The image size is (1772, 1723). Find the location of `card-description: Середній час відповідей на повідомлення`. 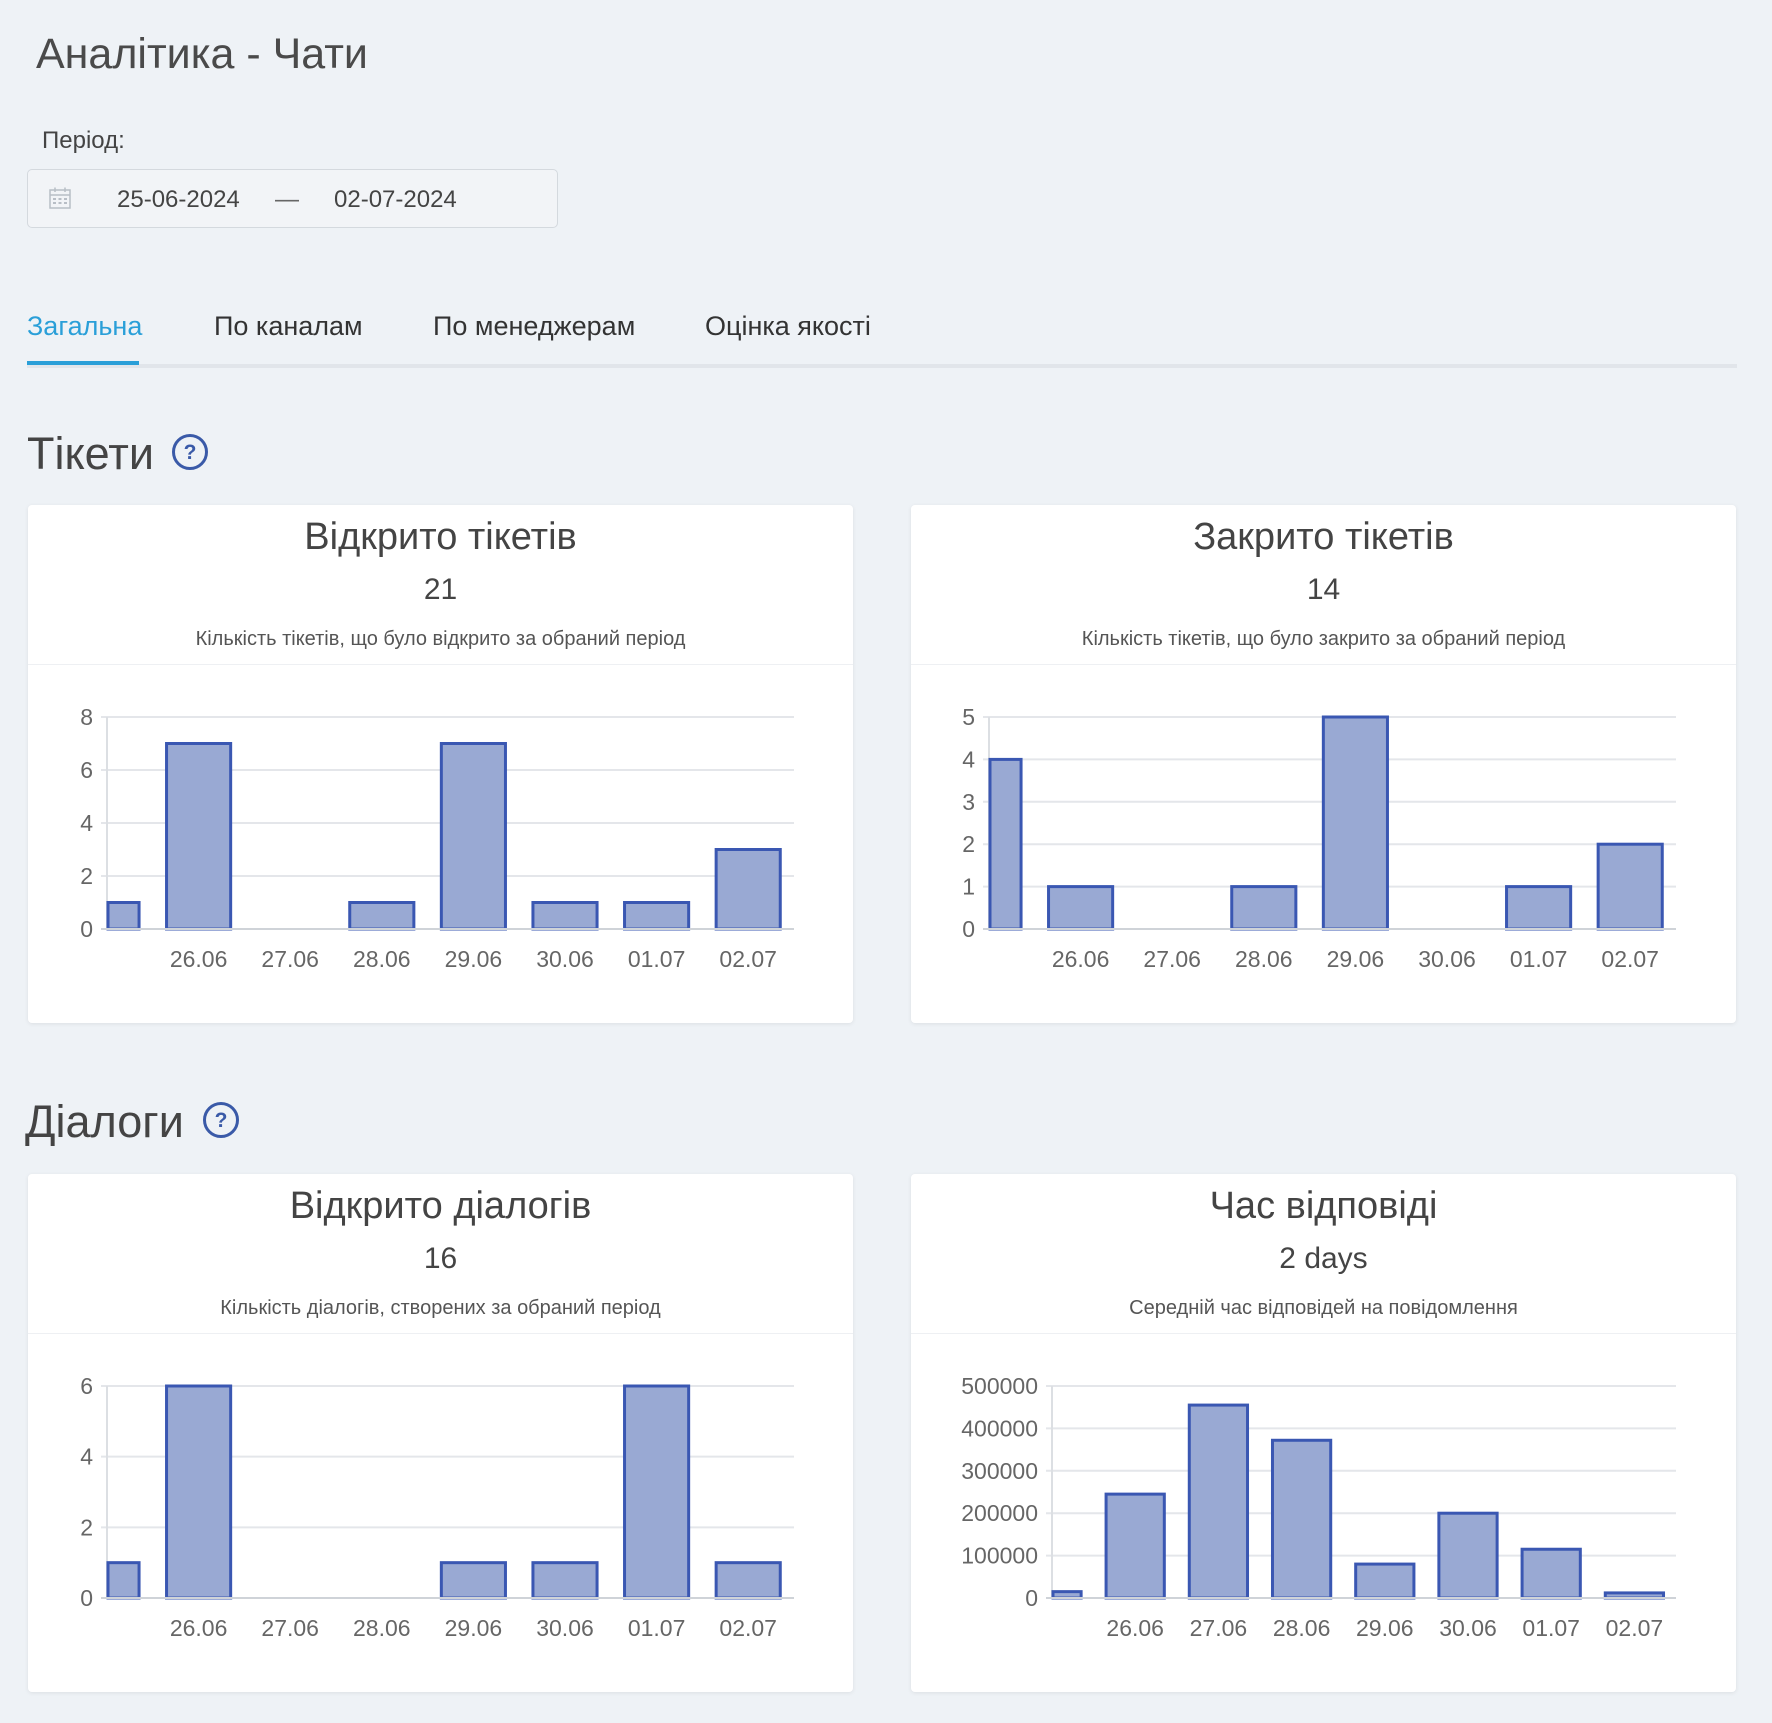

card-description: Середній час відповідей на повідомлення is located at coordinates (1323, 1308).